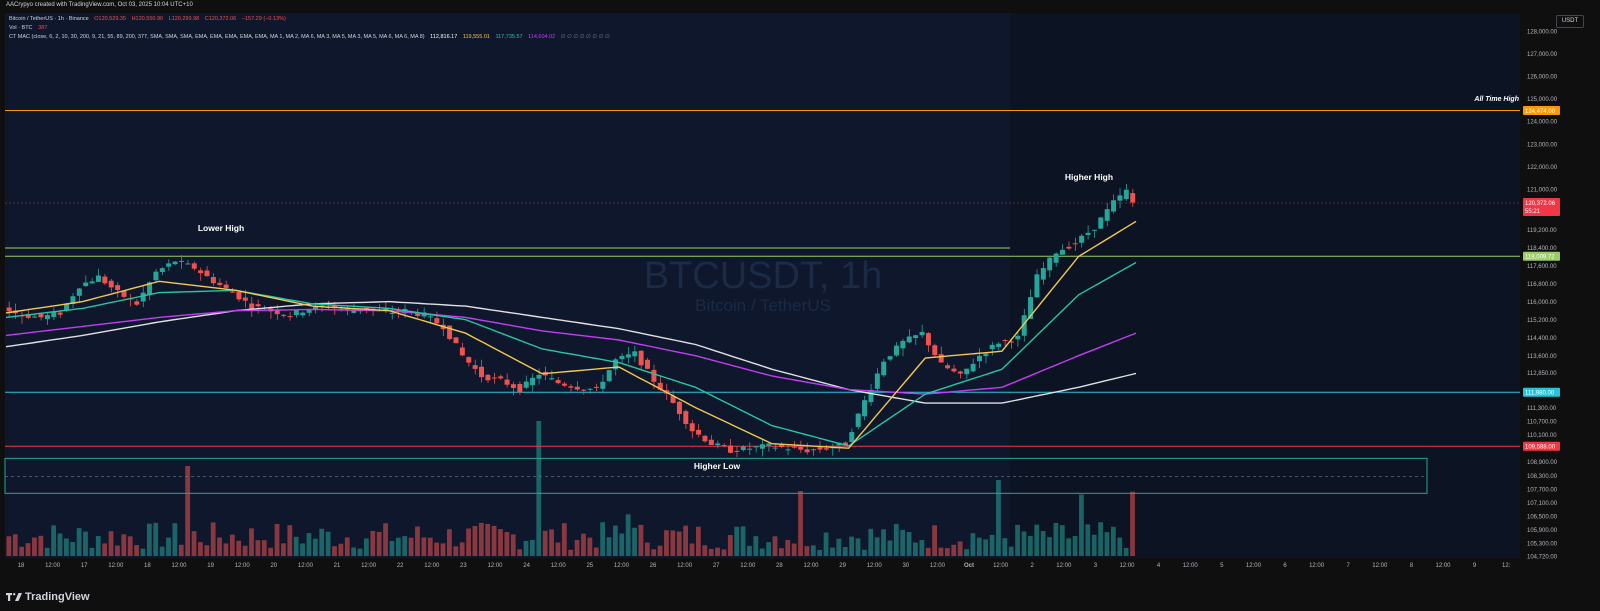 The height and width of the screenshot is (611, 1600). What do you see at coordinates (1412, 566) in the screenshot?
I see `x-tick-label: 8` at bounding box center [1412, 566].